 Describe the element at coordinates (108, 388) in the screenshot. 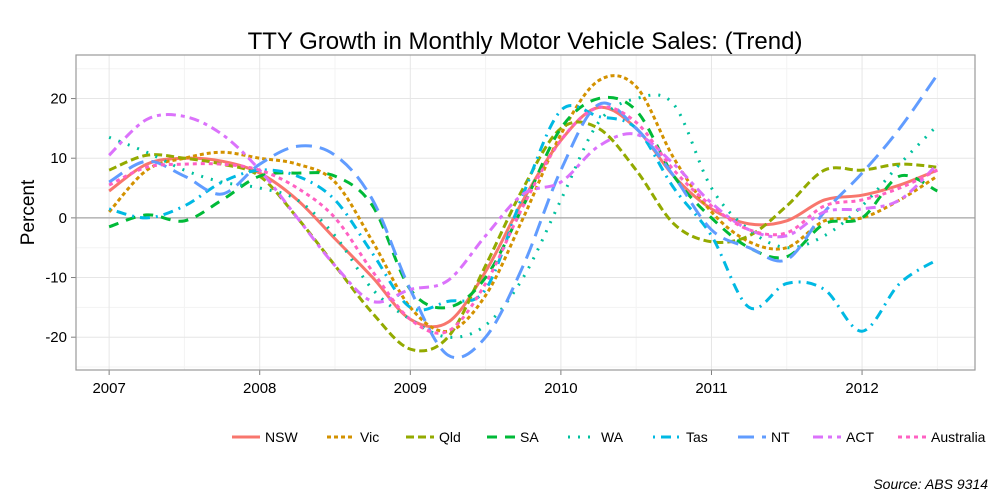

I see `x-tick-label: 2007` at that location.